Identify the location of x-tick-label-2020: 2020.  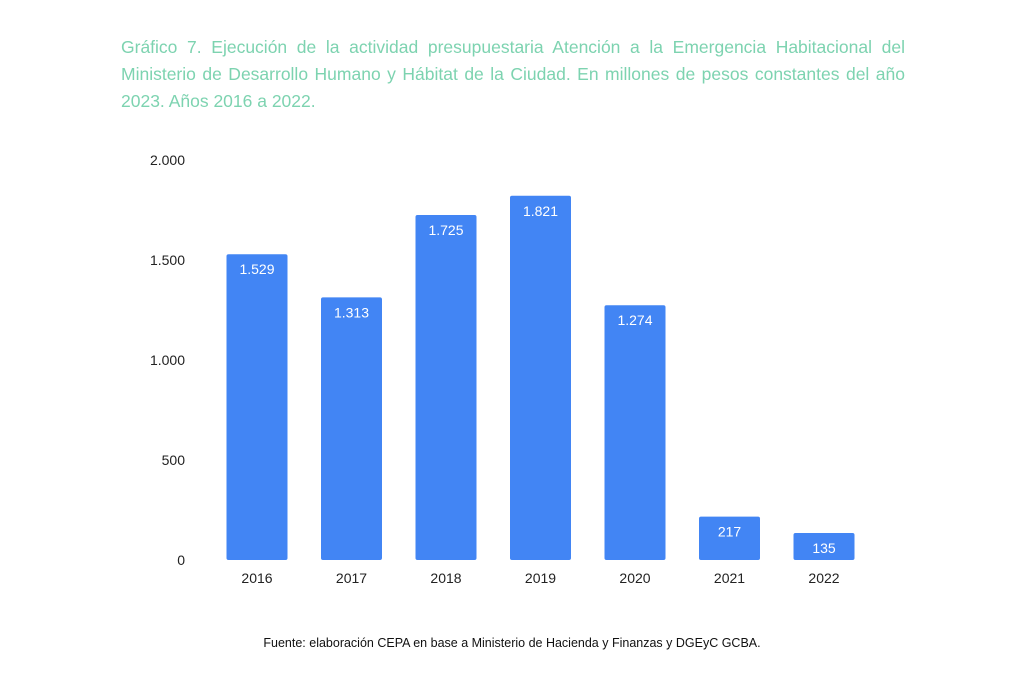
(634, 578).